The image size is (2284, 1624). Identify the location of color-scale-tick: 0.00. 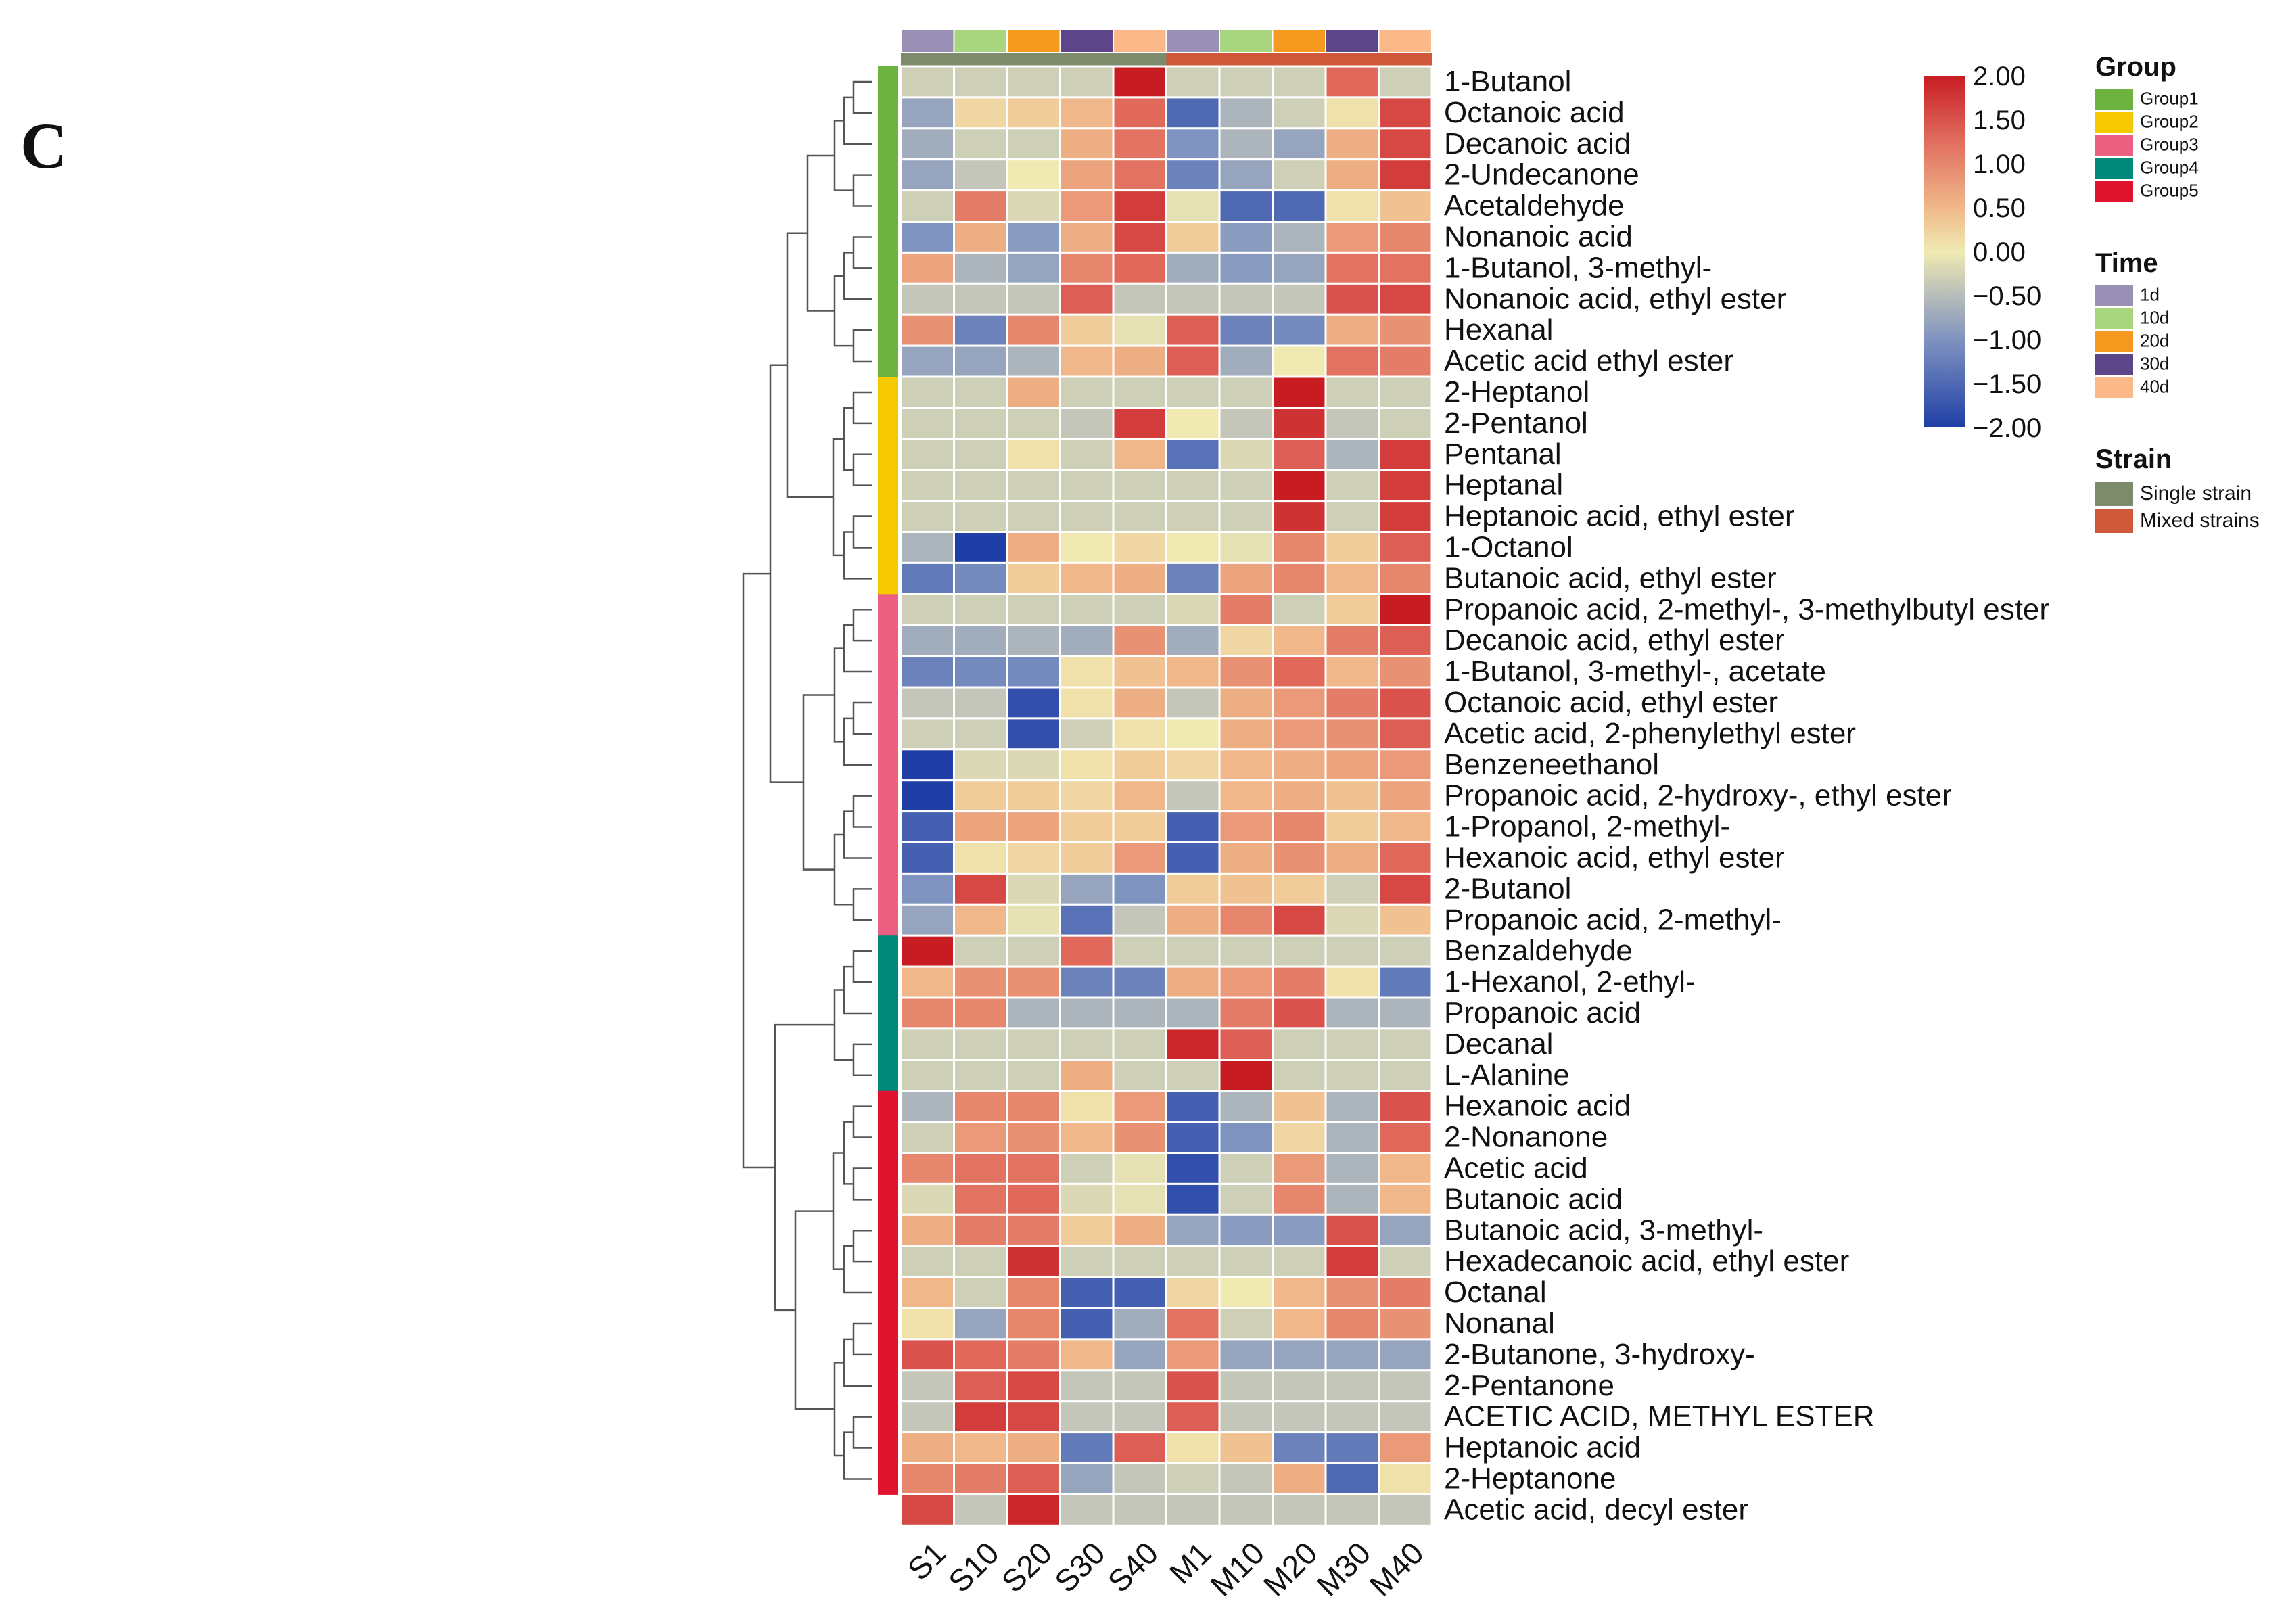
(1999, 252).